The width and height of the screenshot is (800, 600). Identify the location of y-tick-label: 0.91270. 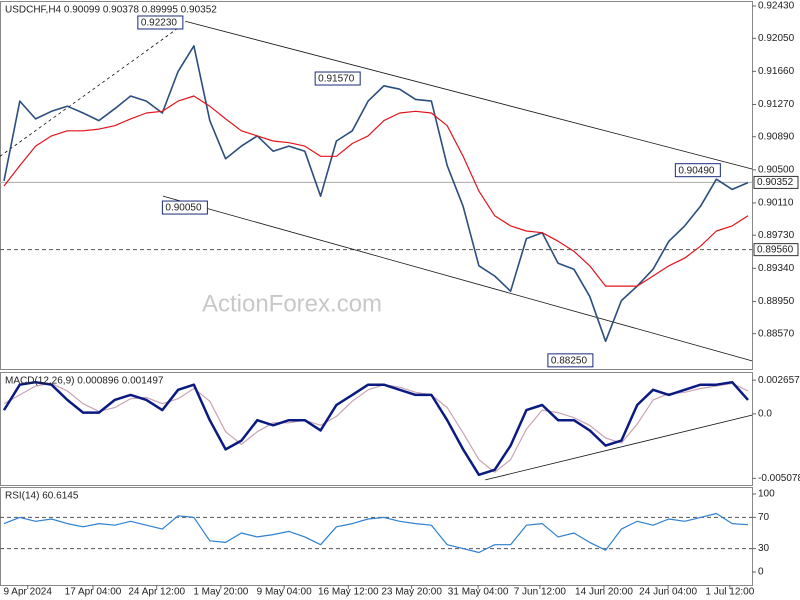
(776, 104).